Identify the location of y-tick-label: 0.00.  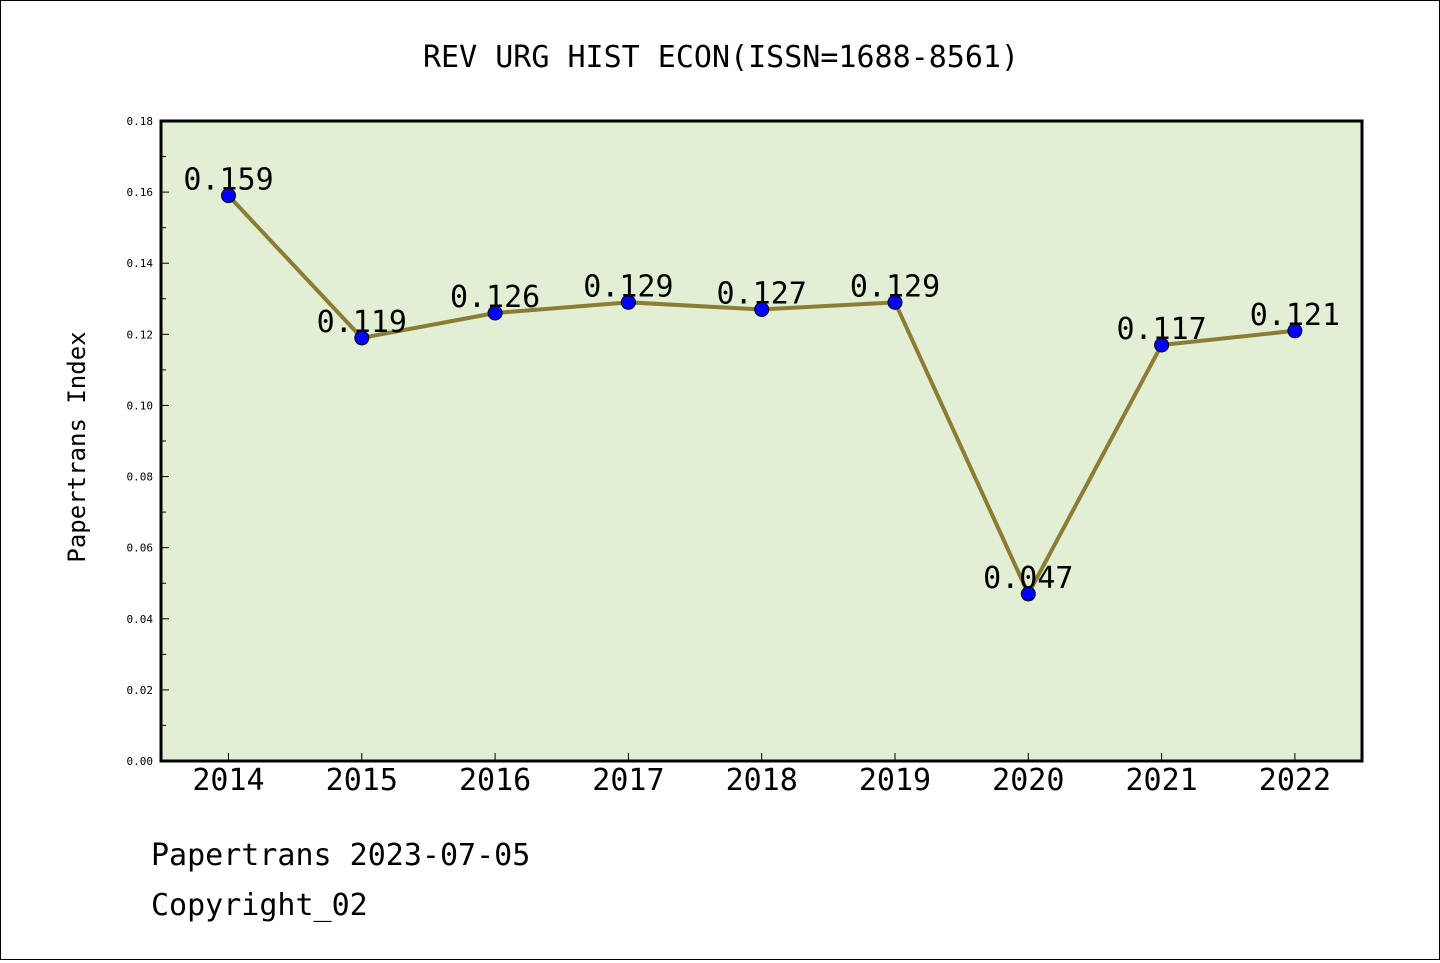
(140, 761).